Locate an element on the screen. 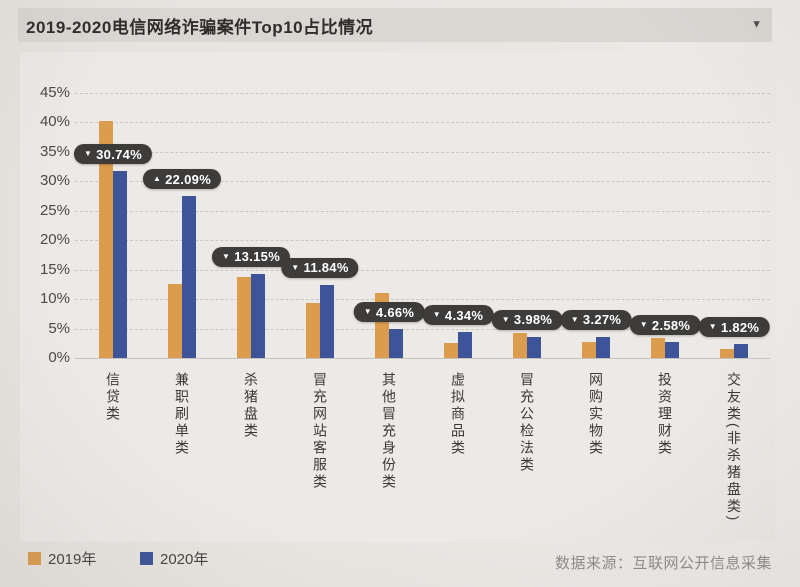  data-label-value: 3.98% is located at coordinates (533, 320).